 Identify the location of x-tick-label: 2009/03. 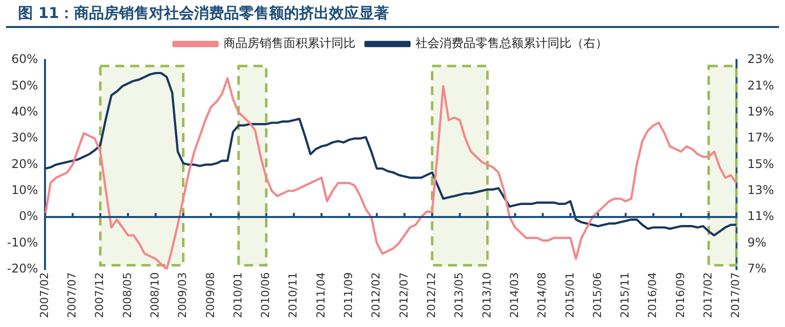
(183, 295).